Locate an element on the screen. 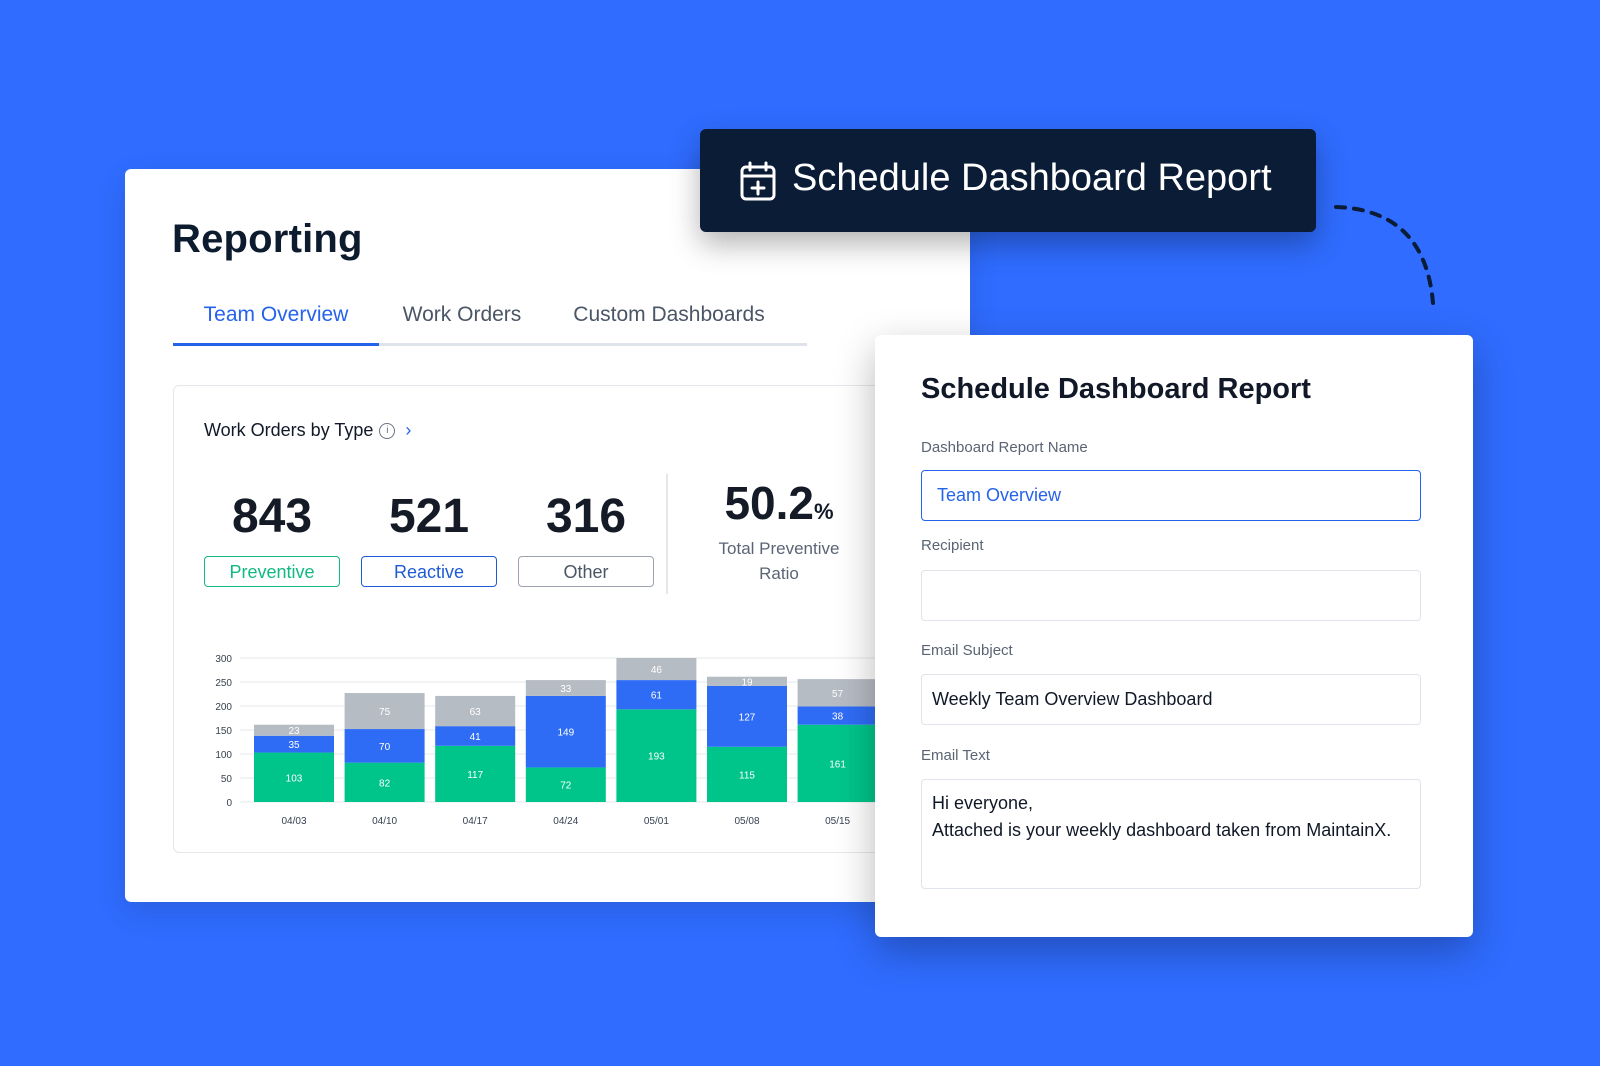 The height and width of the screenshot is (1066, 1600). bar-value-label: 70 is located at coordinates (385, 747).